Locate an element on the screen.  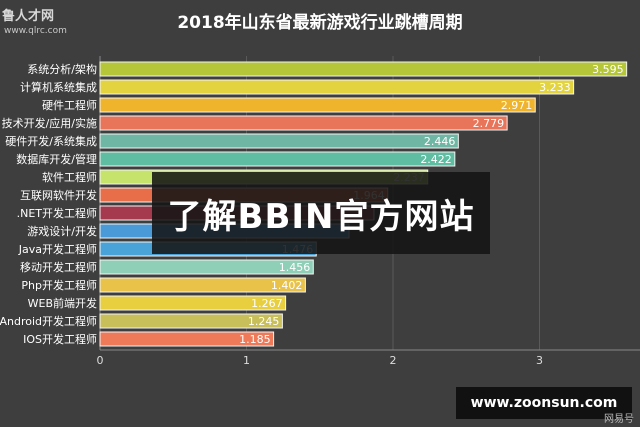
x-tick-label: 0 is located at coordinates (100, 360).